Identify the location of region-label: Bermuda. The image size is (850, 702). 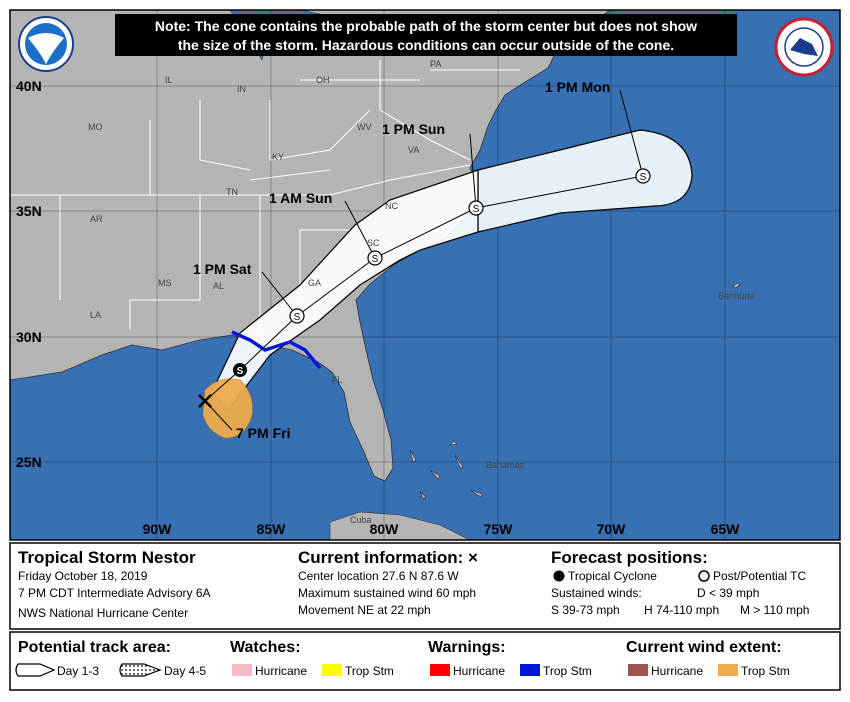
(736, 296).